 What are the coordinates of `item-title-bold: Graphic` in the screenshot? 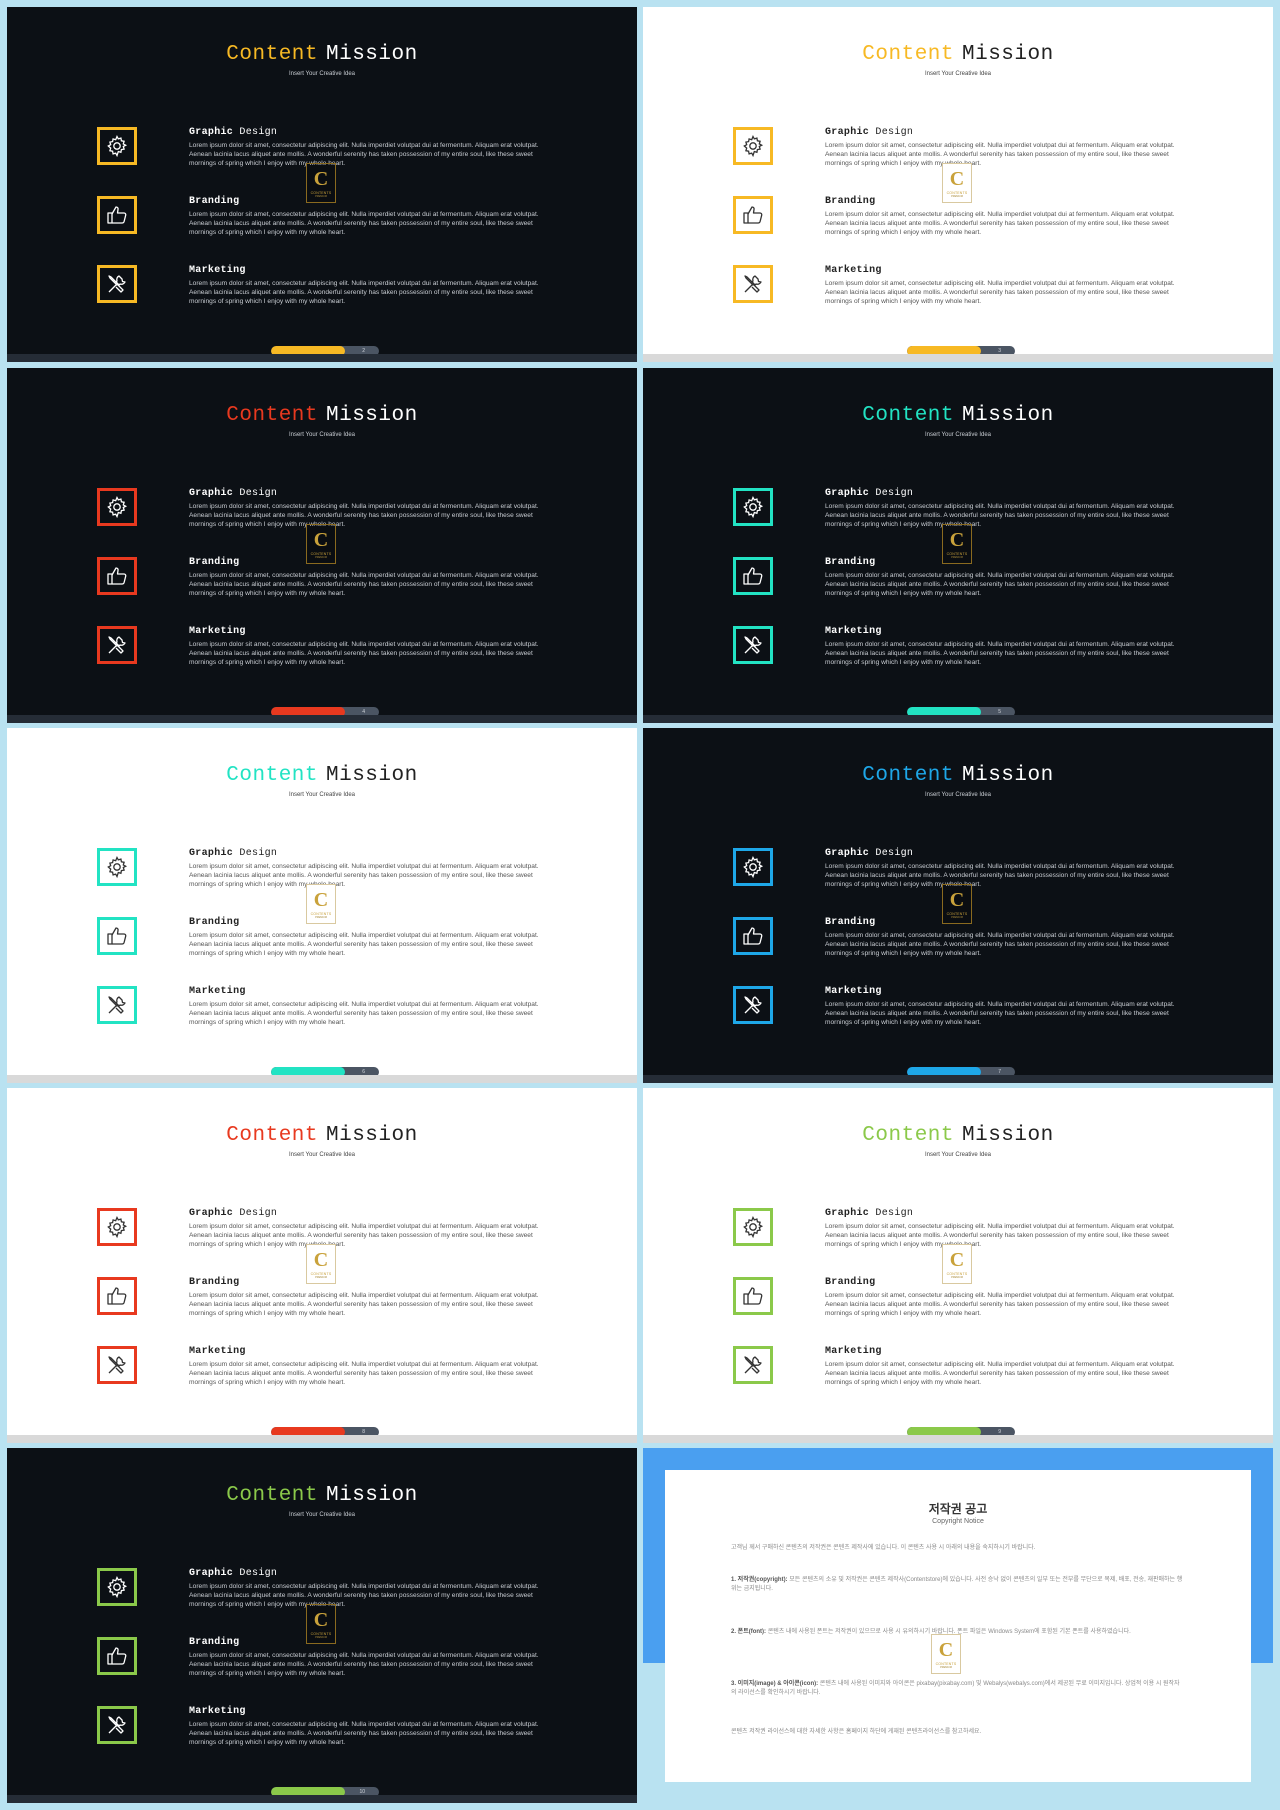 It's located at (211, 132).